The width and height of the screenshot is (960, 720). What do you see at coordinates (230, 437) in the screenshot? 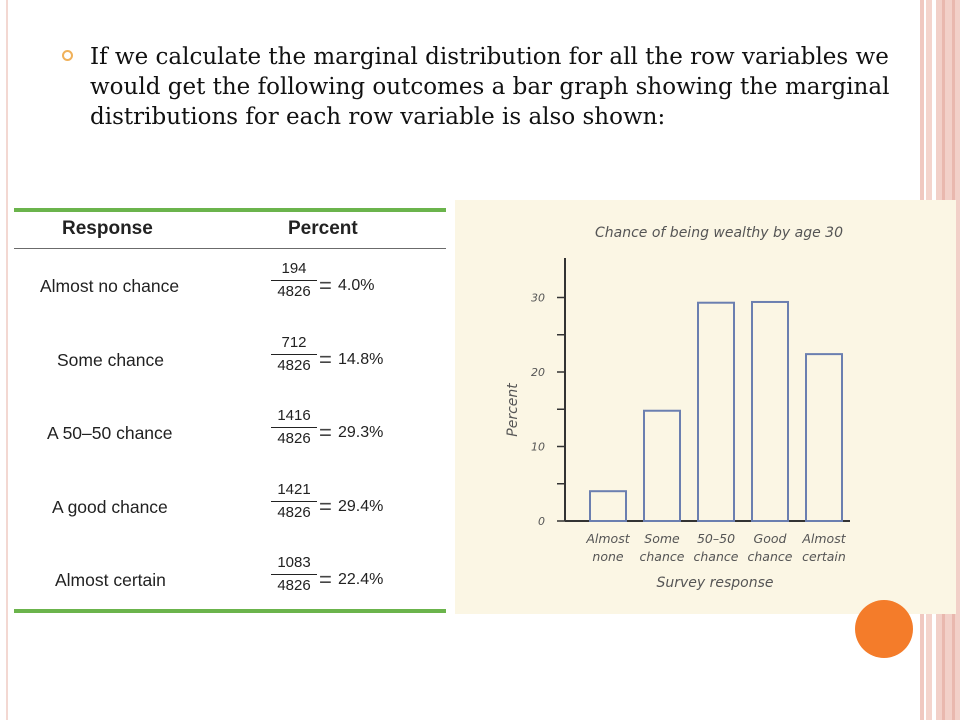
I see `table-row: A 50–50 chance 1416 4826 = 29.3%` at bounding box center [230, 437].